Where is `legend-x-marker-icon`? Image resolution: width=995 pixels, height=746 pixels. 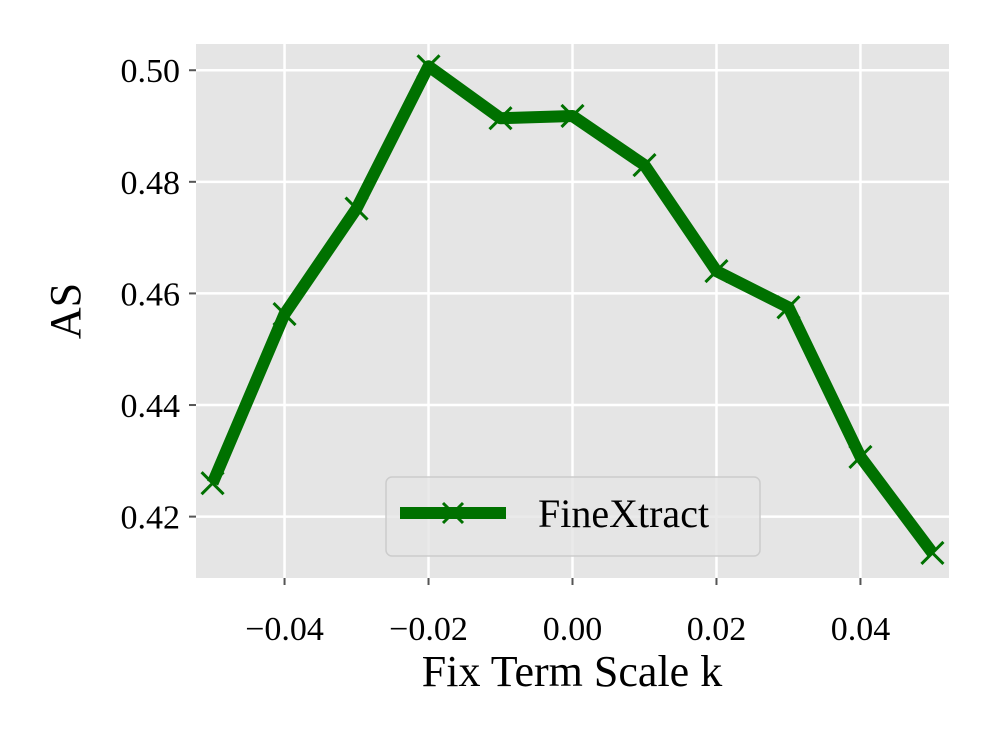
legend-x-marker-icon is located at coordinates (453, 513).